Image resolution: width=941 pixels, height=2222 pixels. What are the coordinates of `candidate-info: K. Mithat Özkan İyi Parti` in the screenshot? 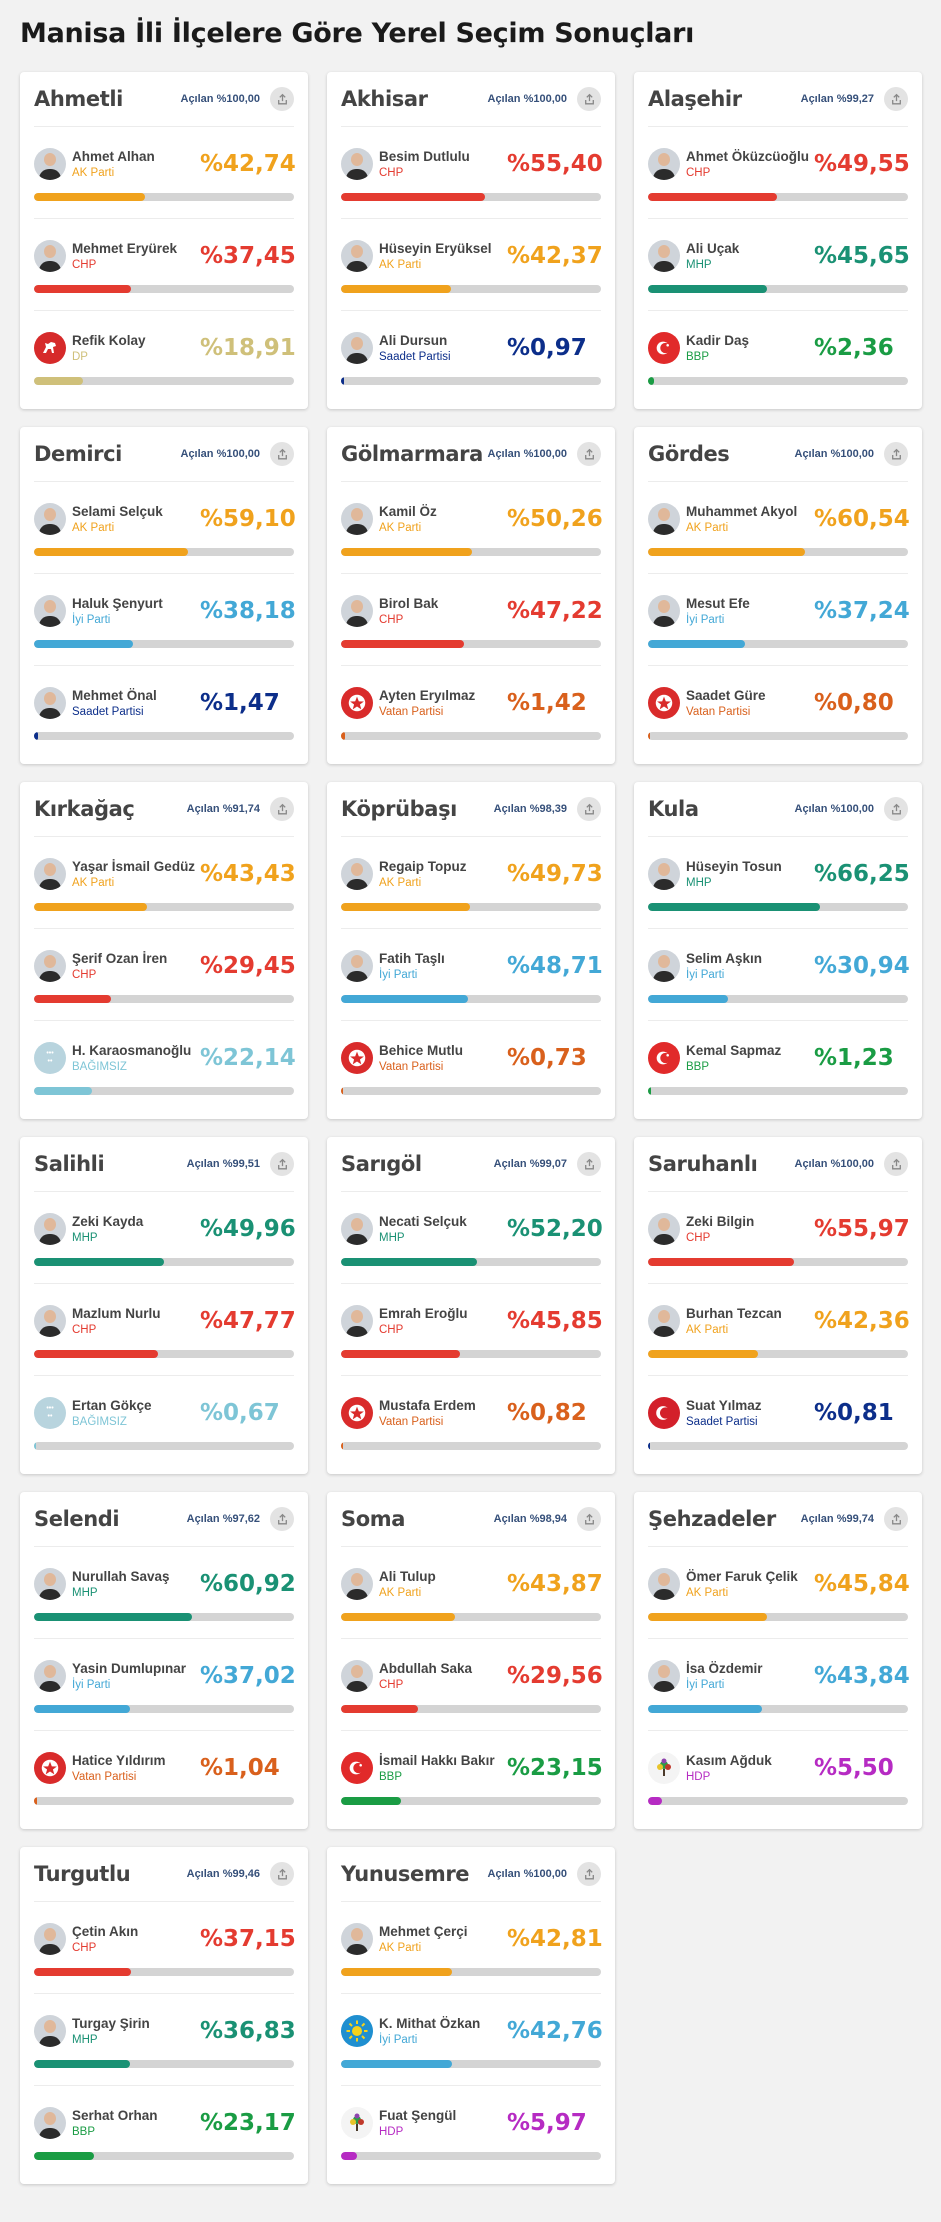 It's located at (443, 2031).